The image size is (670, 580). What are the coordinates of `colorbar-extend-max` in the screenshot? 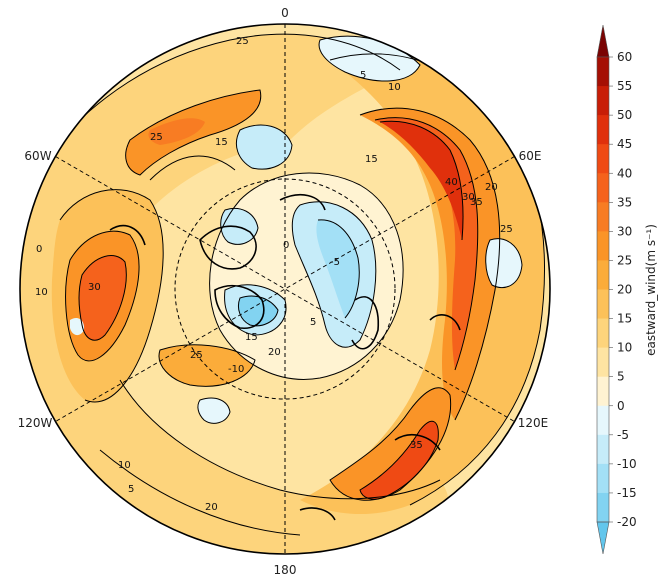 It's located at (603, 41).